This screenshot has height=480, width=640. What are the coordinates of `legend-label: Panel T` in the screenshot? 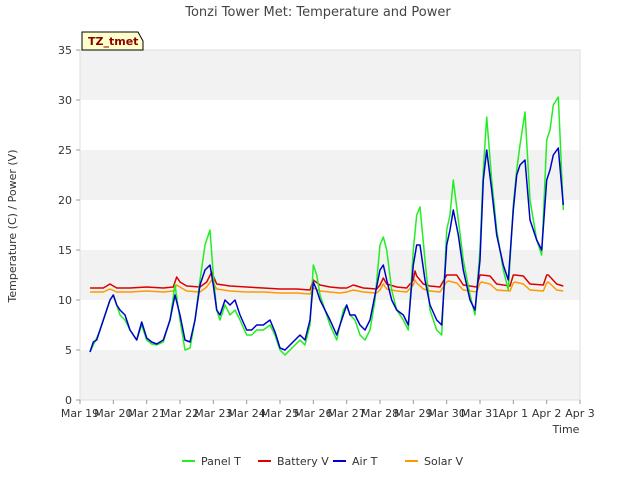 It's located at (221, 461).